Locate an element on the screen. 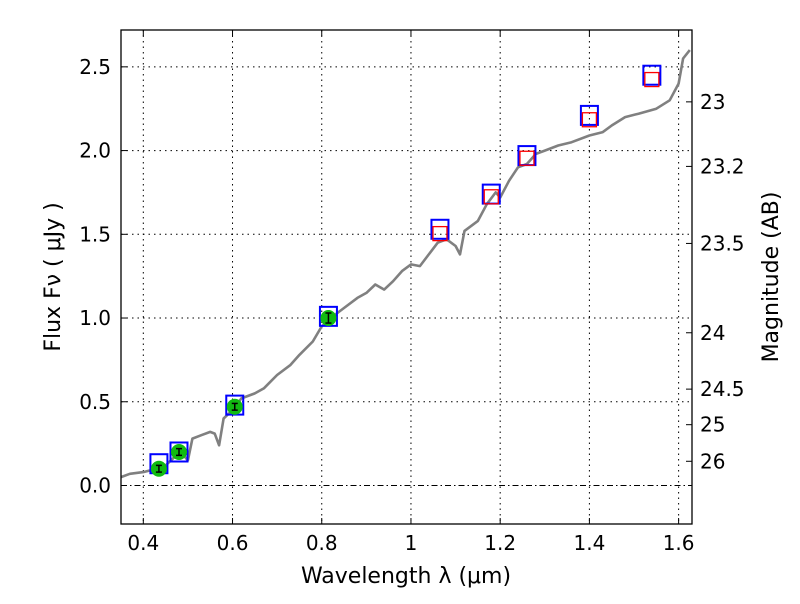 This screenshot has height=604, width=800. right-tick-label: 24.5 is located at coordinates (722, 389).